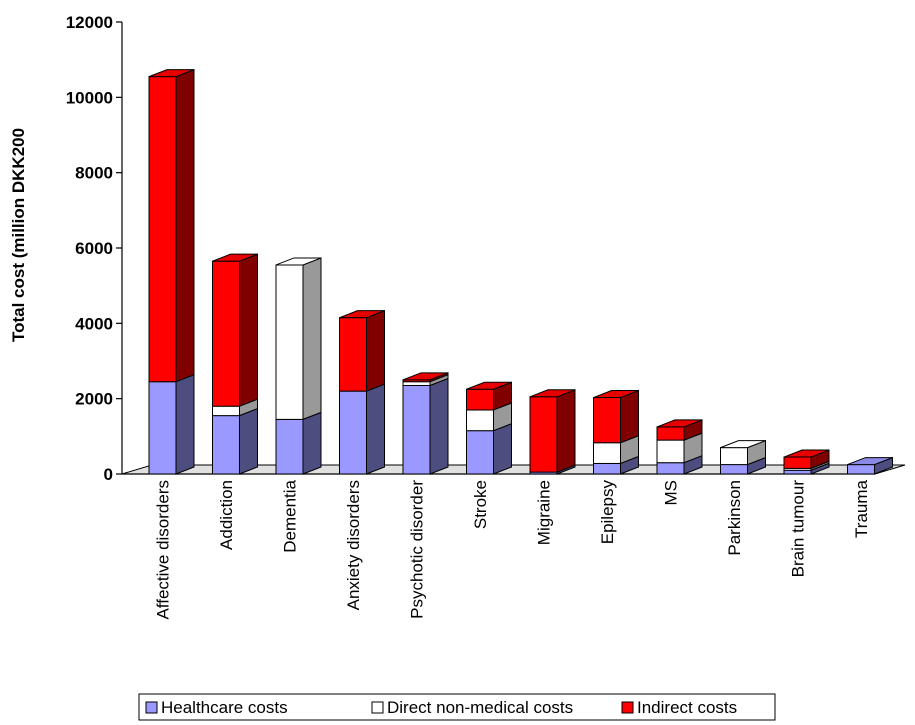 The height and width of the screenshot is (725, 915). What do you see at coordinates (224, 707) in the screenshot?
I see `legend-label: Healthcare costs` at bounding box center [224, 707].